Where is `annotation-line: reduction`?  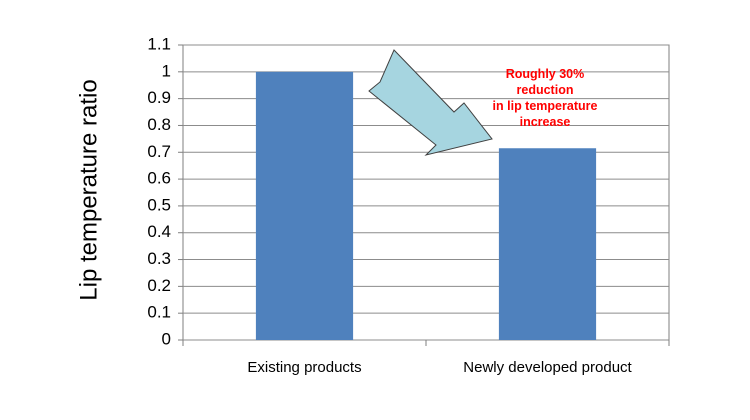
annotation-line: reduction is located at coordinates (545, 90).